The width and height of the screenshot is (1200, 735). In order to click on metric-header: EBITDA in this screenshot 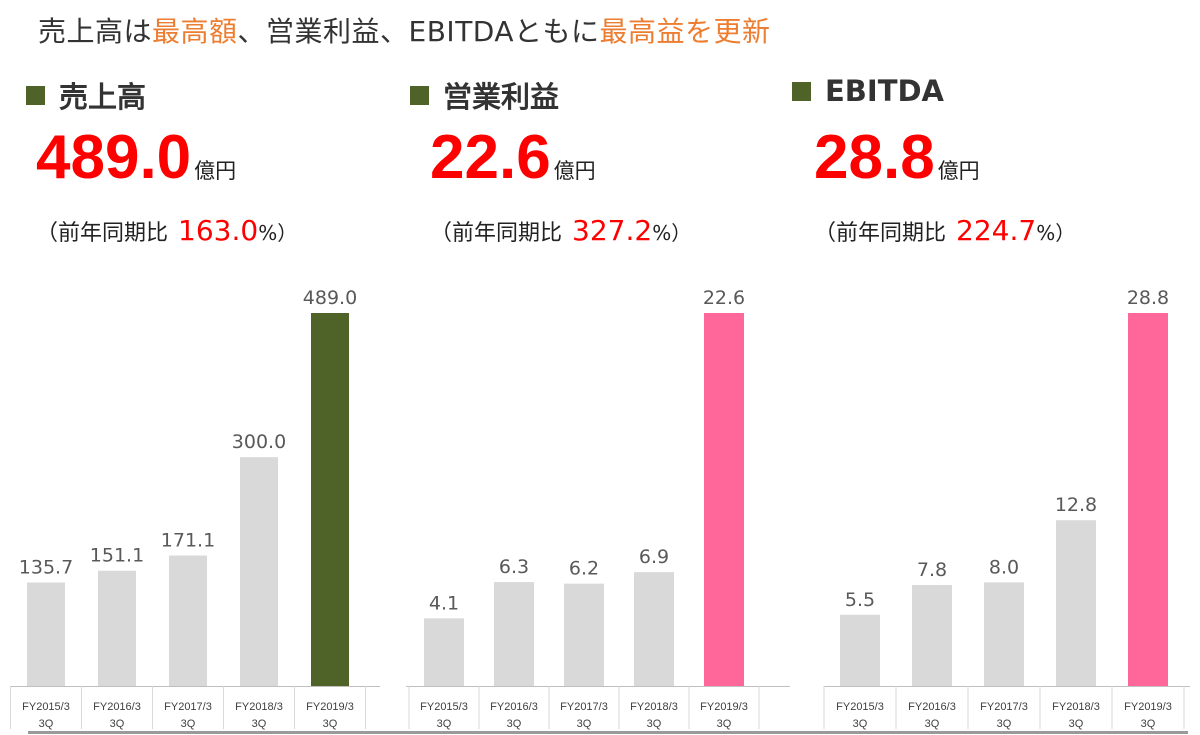, I will do `click(868, 91)`.